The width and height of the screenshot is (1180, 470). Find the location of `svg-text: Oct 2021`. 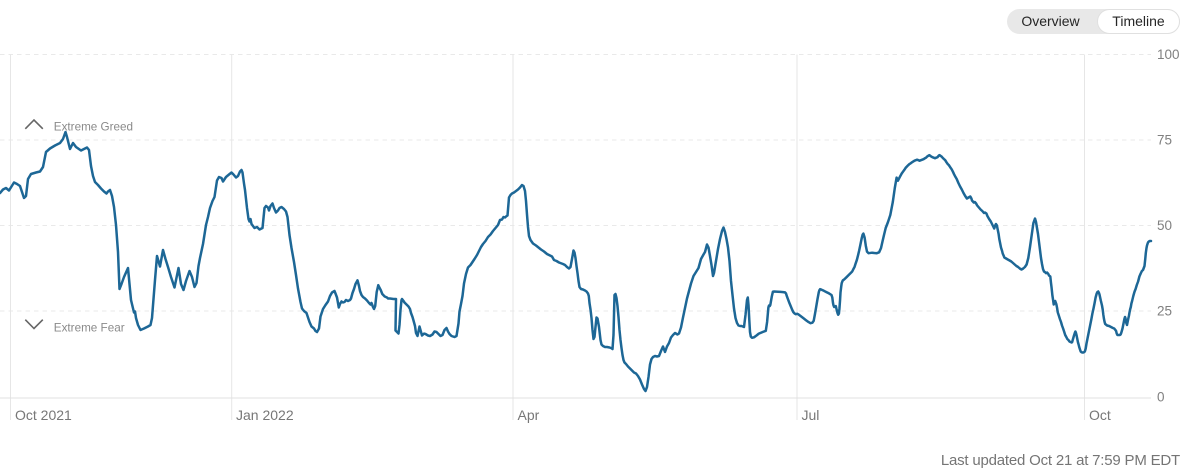

svg-text: Oct 2021 is located at coordinates (43, 415).